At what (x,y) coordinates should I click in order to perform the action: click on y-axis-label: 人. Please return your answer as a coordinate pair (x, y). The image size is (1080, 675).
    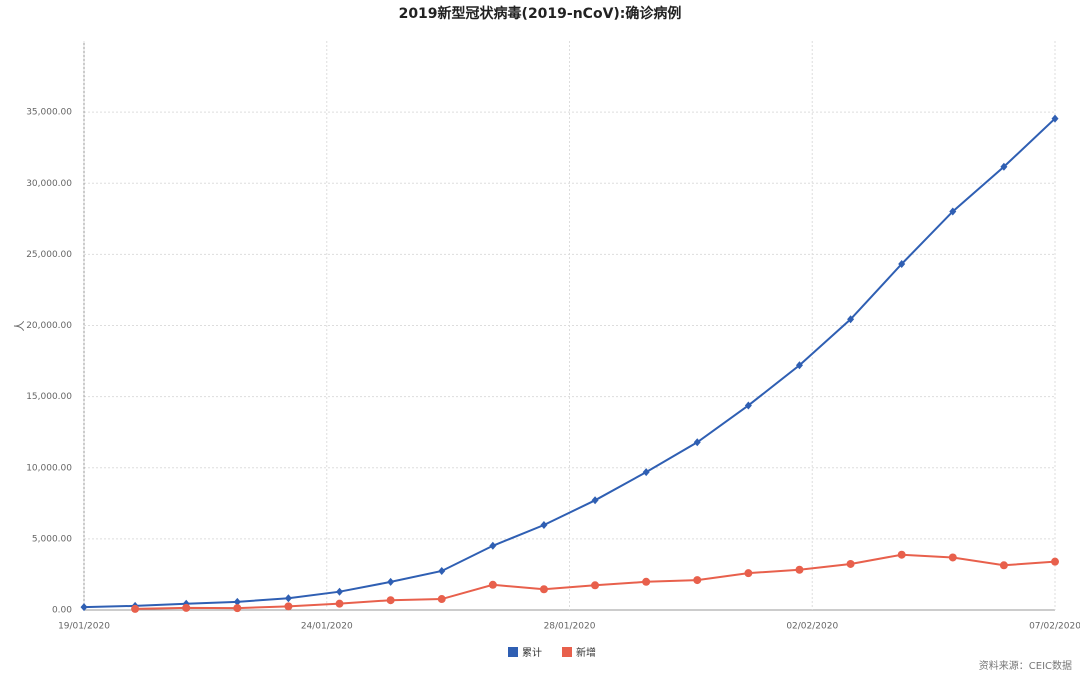
    Looking at the image, I should click on (19, 326).